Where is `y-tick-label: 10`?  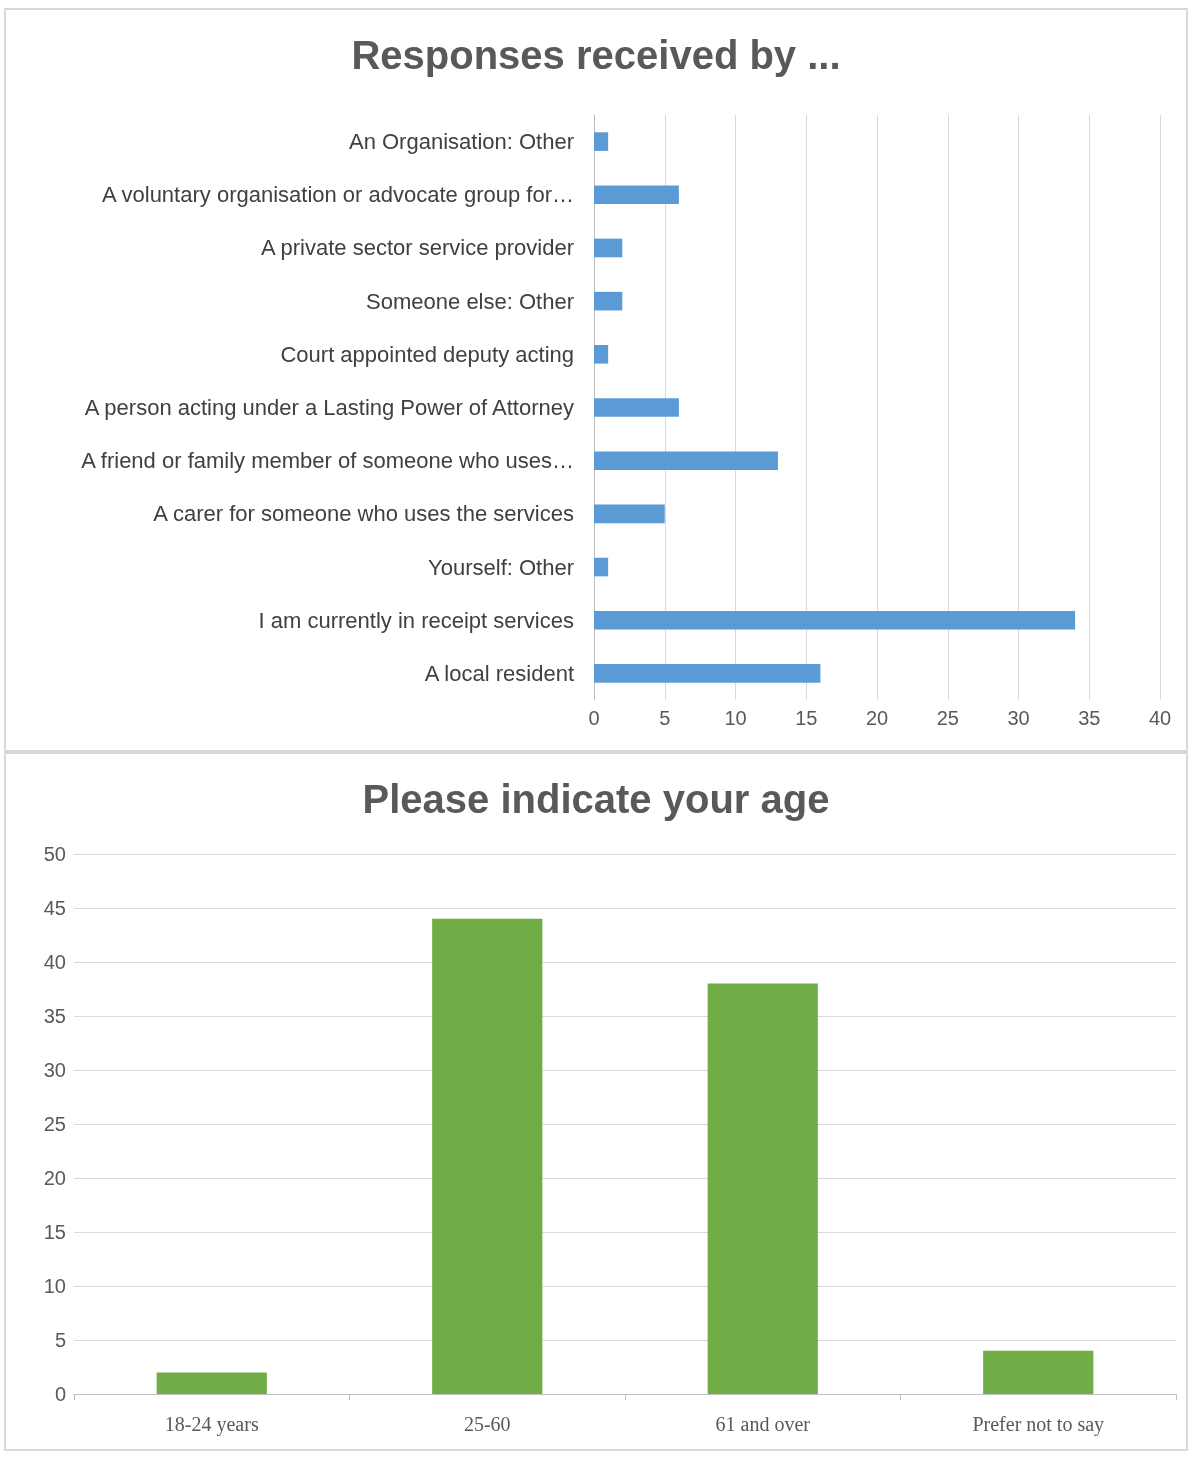 y-tick-label: 10 is located at coordinates (54, 1286).